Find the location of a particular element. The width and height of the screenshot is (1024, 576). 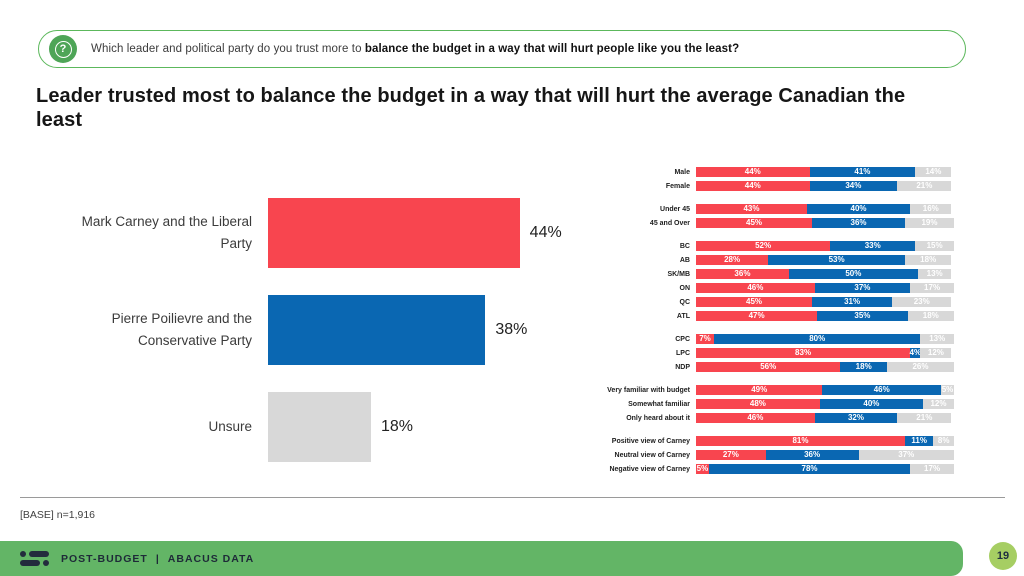

demo-segment-value: 27% is located at coordinates (730, 454).